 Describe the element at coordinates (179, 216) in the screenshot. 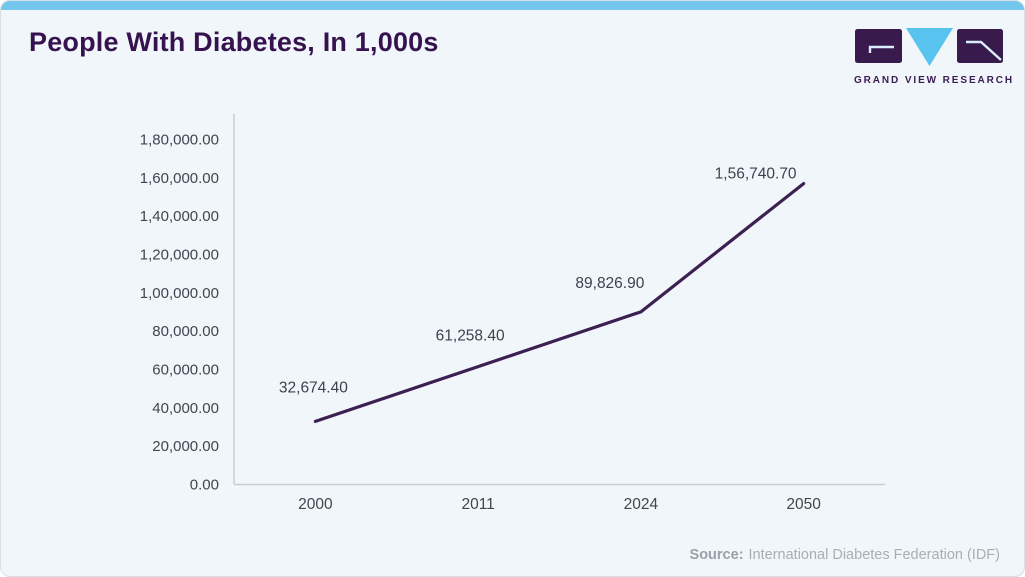

I see `y-tick-label: 1,40,000.00` at that location.